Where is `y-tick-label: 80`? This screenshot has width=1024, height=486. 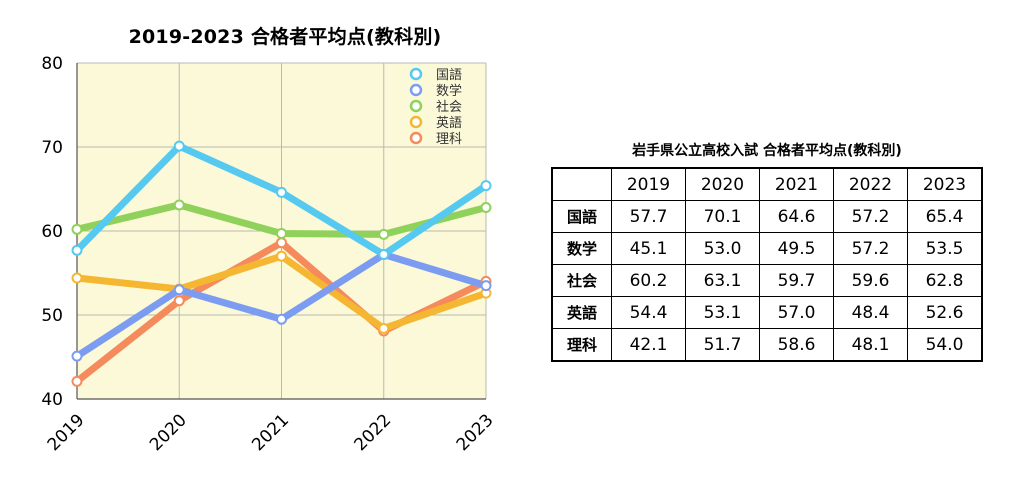 y-tick-label: 80 is located at coordinates (52, 64).